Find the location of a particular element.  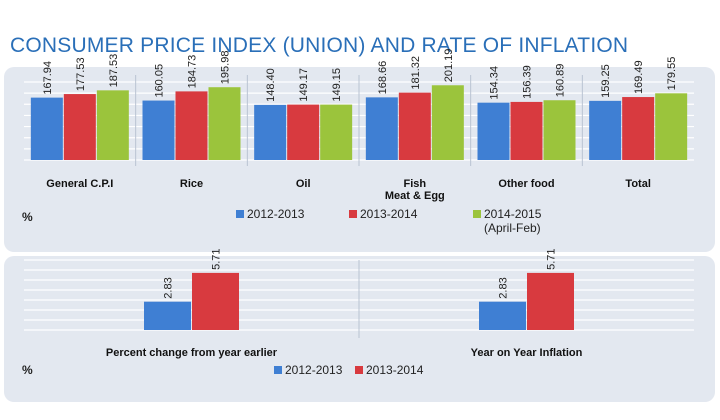

value-label: 149.17 is located at coordinates (304, 85).